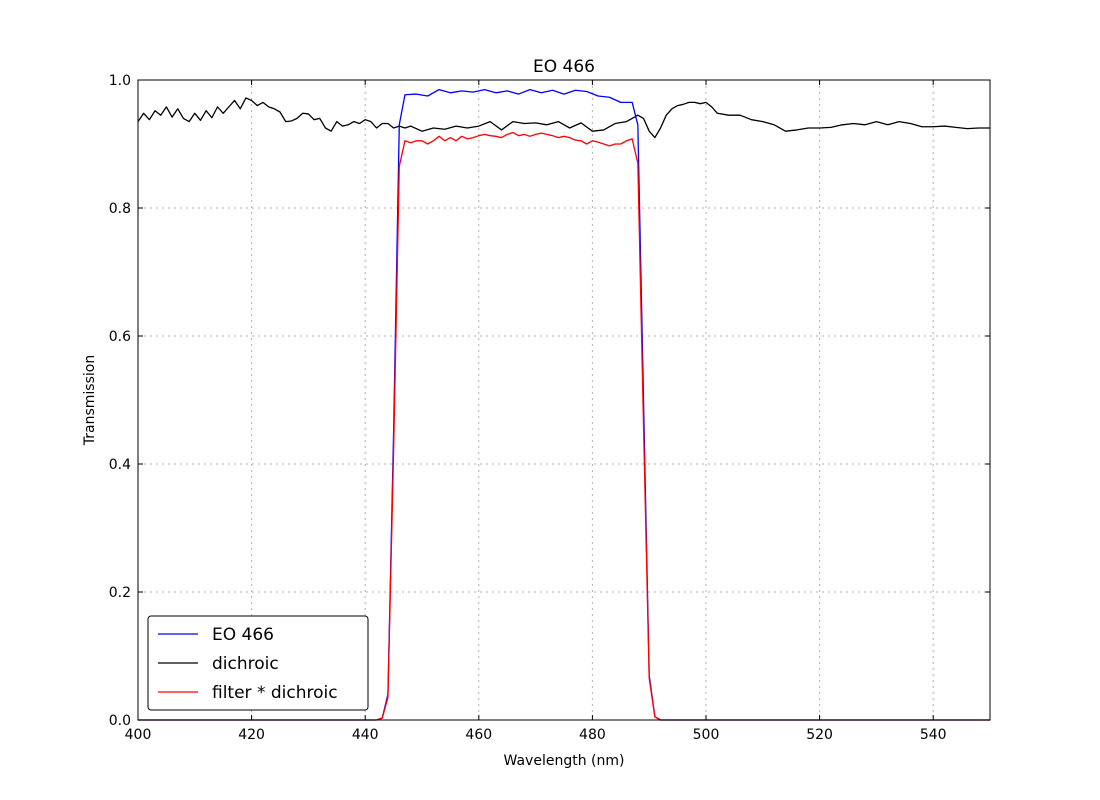 The height and width of the screenshot is (800, 1100). Describe the element at coordinates (245, 664) in the screenshot. I see `legend-label-dichroic: dichroic` at that location.